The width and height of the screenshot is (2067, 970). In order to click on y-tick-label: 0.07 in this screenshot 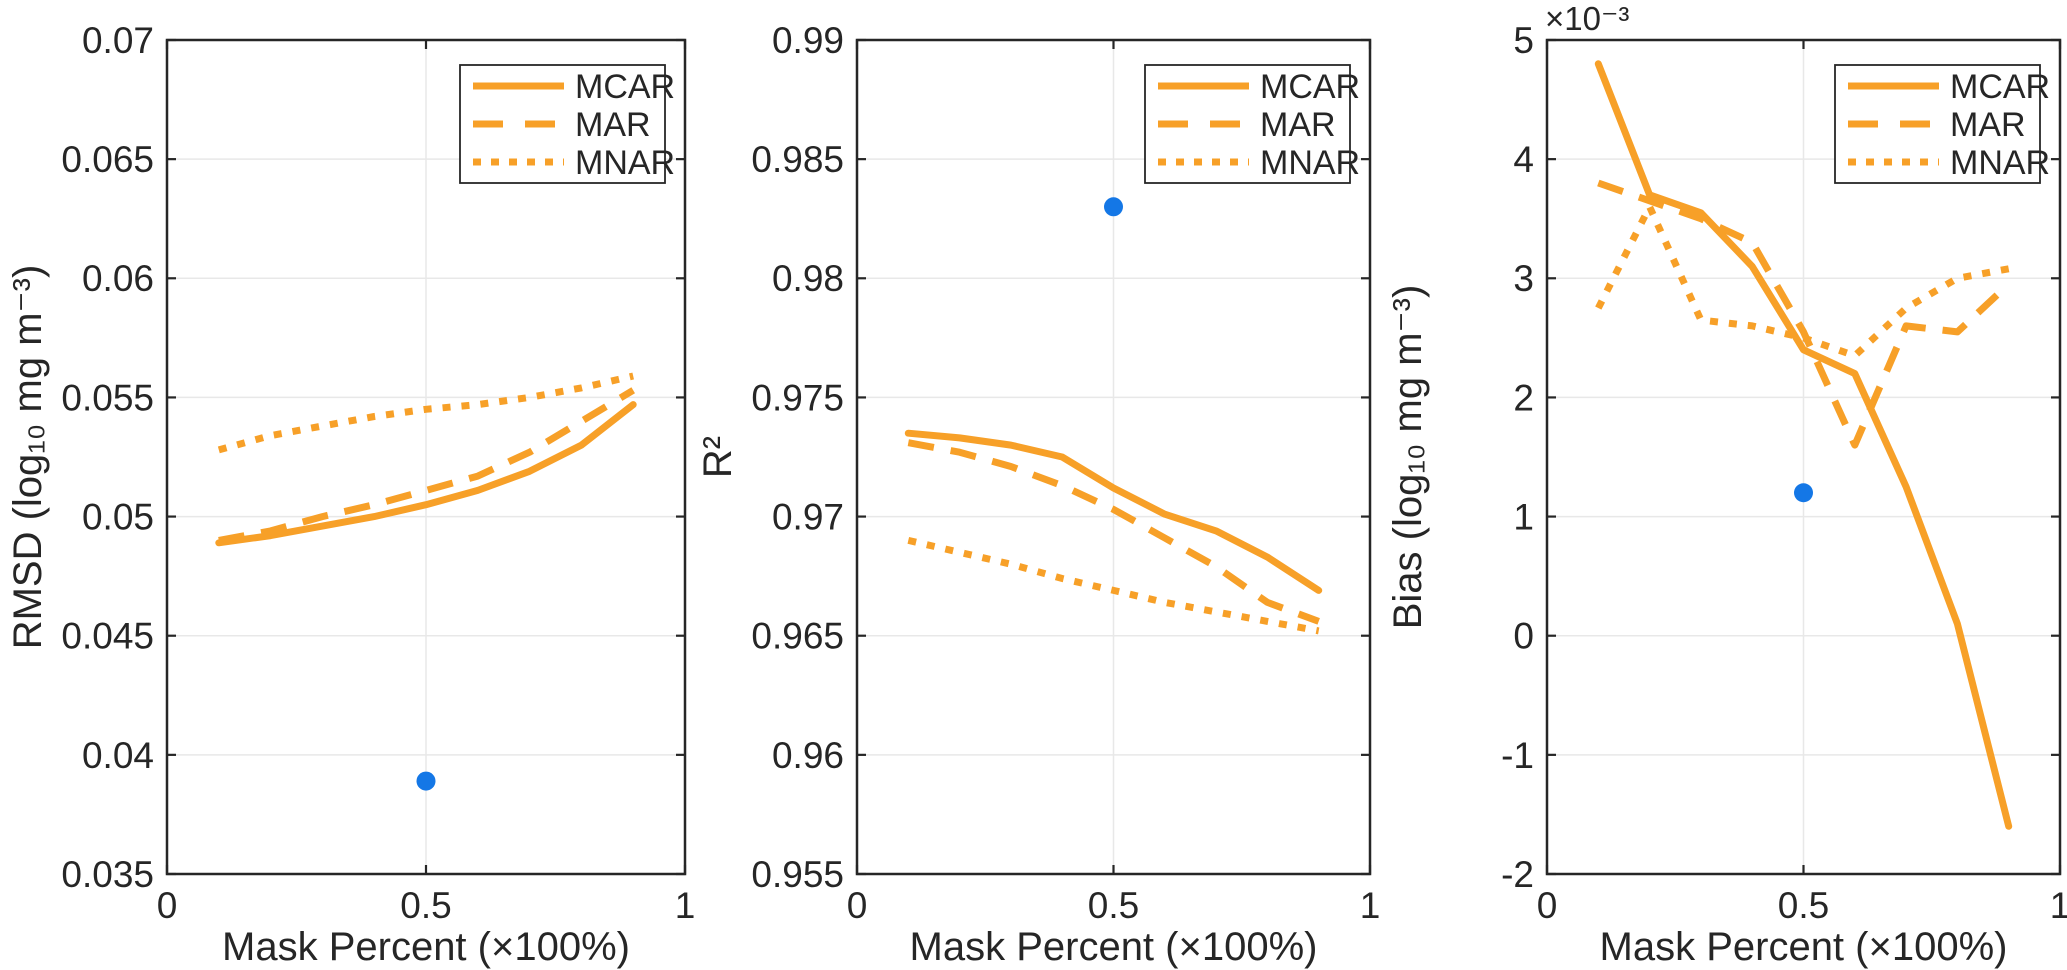, I will do `click(118, 40)`.